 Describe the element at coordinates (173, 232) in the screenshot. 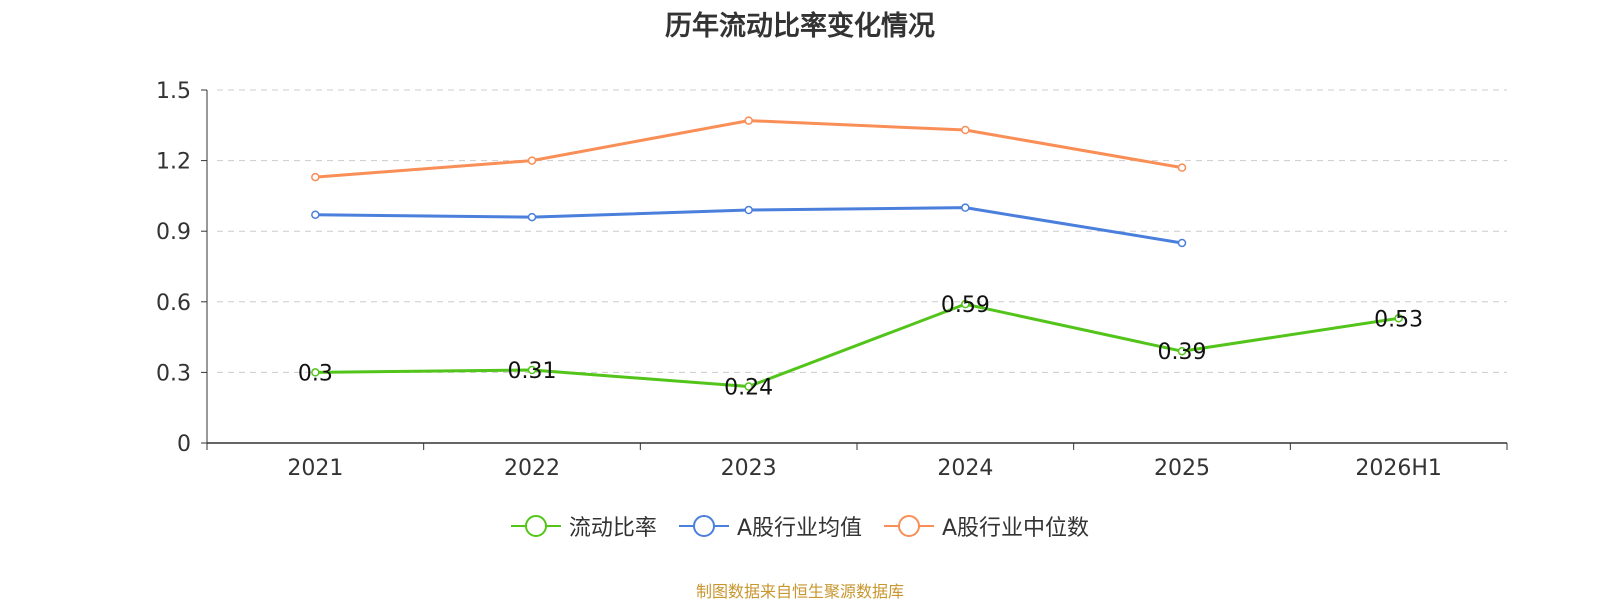

I see `y-tick-label: 0.9` at that location.